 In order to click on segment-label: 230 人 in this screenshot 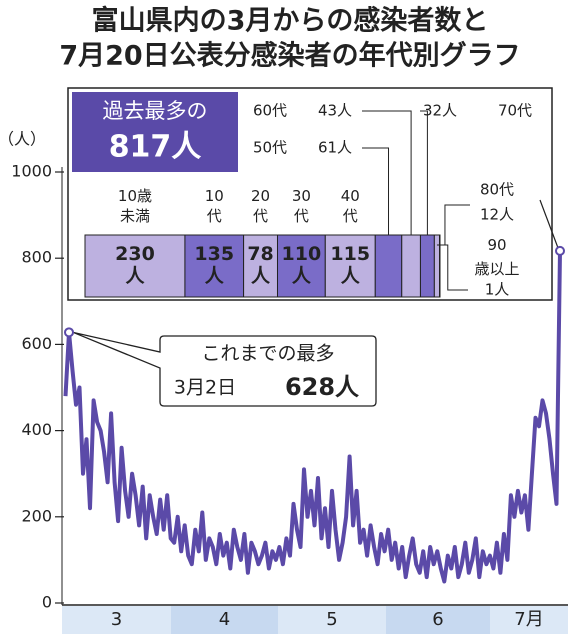, I will do `click(135, 265)`.